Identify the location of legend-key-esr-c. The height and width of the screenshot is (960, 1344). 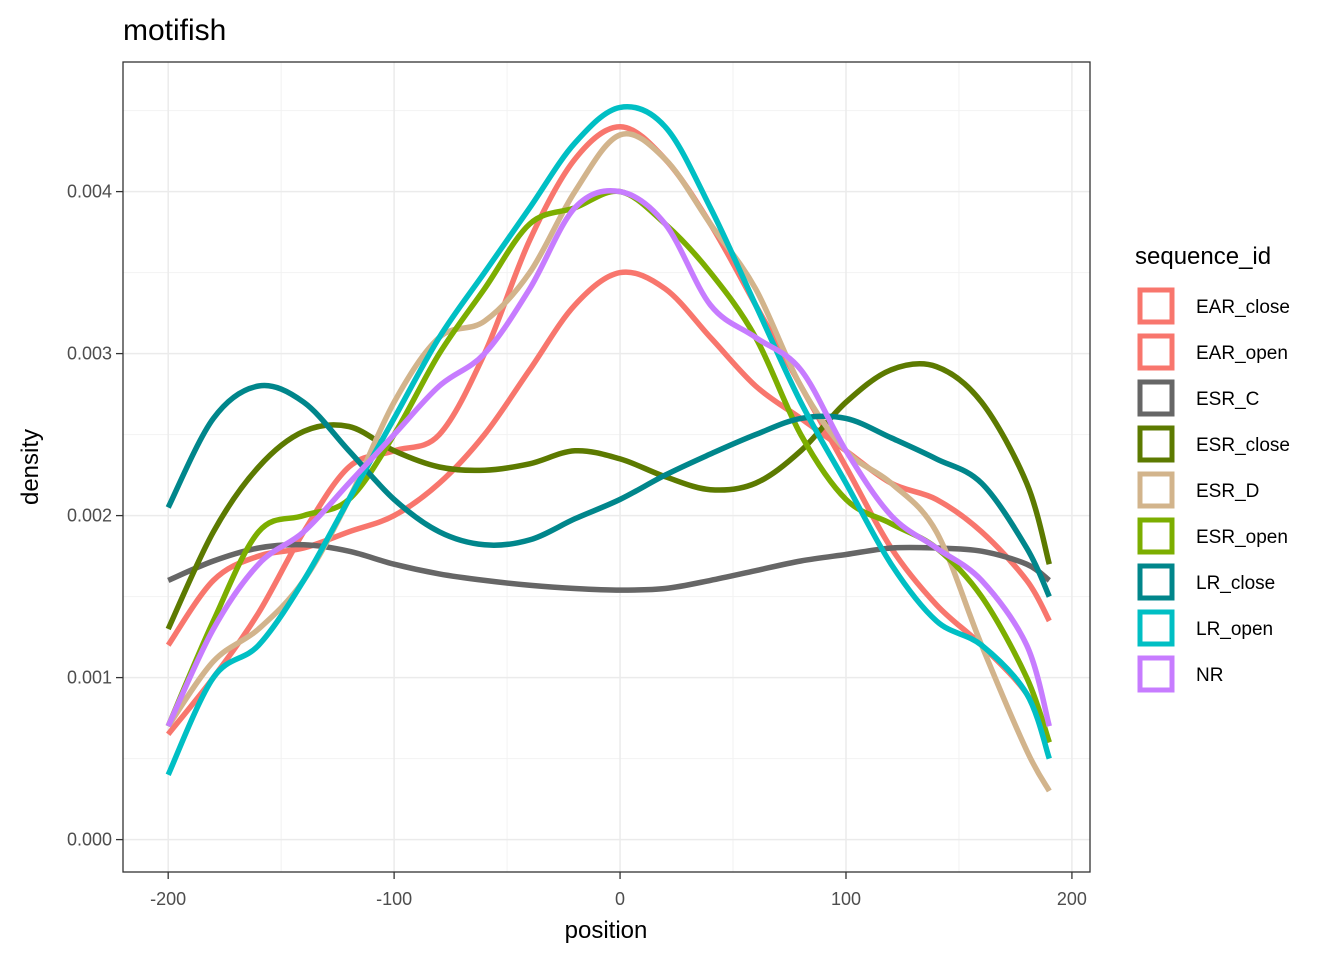
(1156, 398).